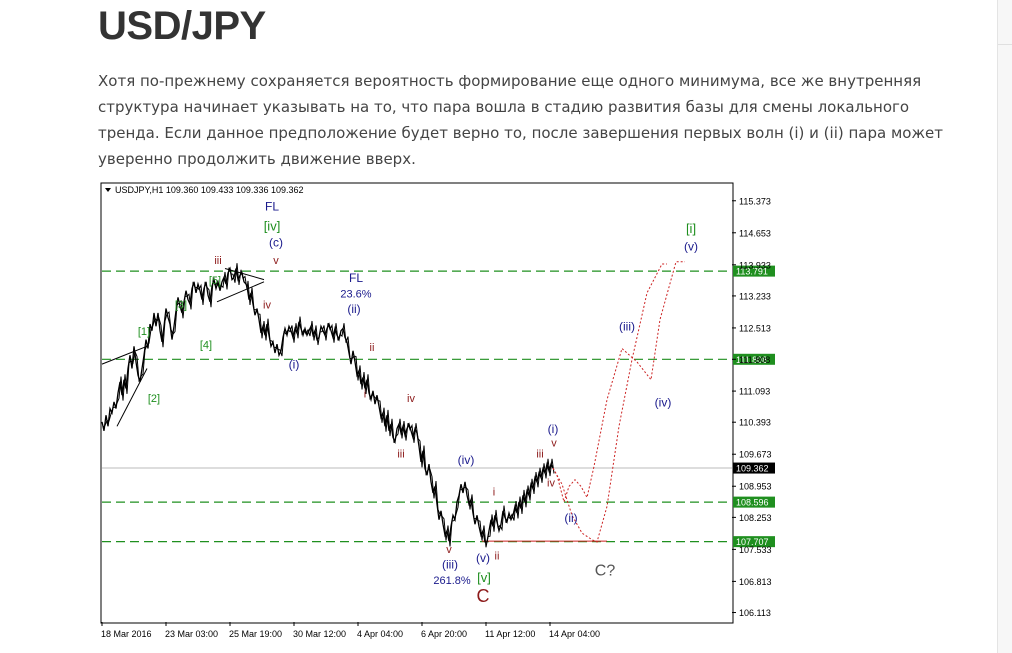  I want to click on y-tick-label: 111.808, so click(754, 360).